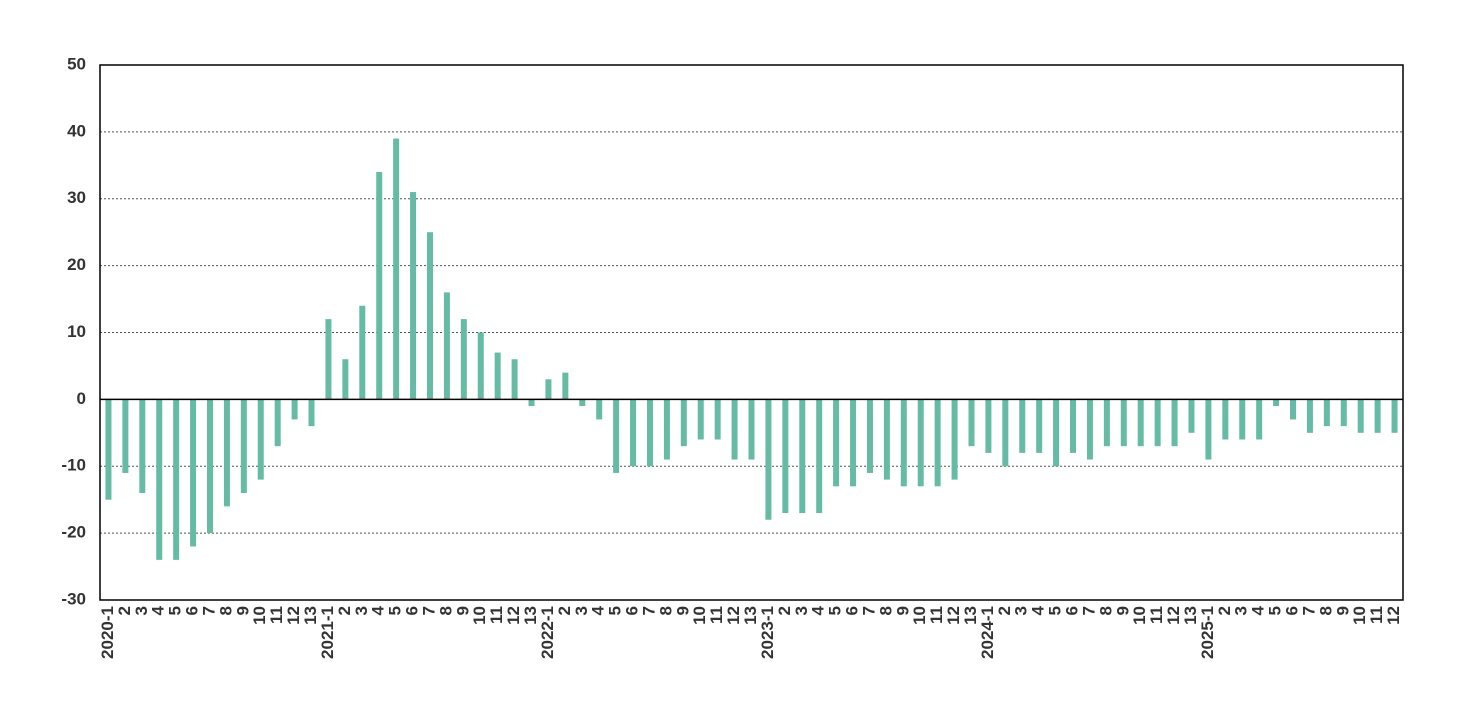  What do you see at coordinates (76, 63) in the screenshot?
I see `y-tick-label: 50` at bounding box center [76, 63].